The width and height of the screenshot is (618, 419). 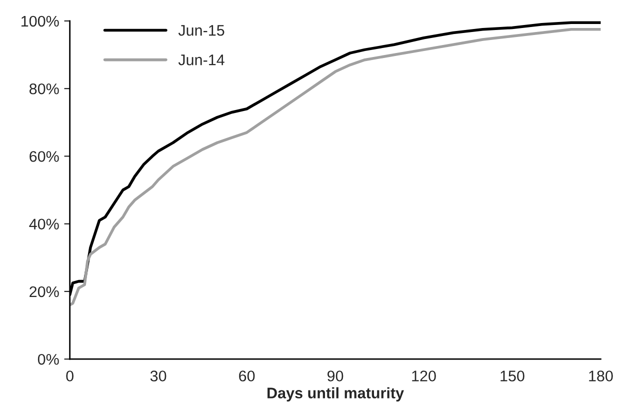 I want to click on x-tick-label: 120, so click(x=424, y=376).